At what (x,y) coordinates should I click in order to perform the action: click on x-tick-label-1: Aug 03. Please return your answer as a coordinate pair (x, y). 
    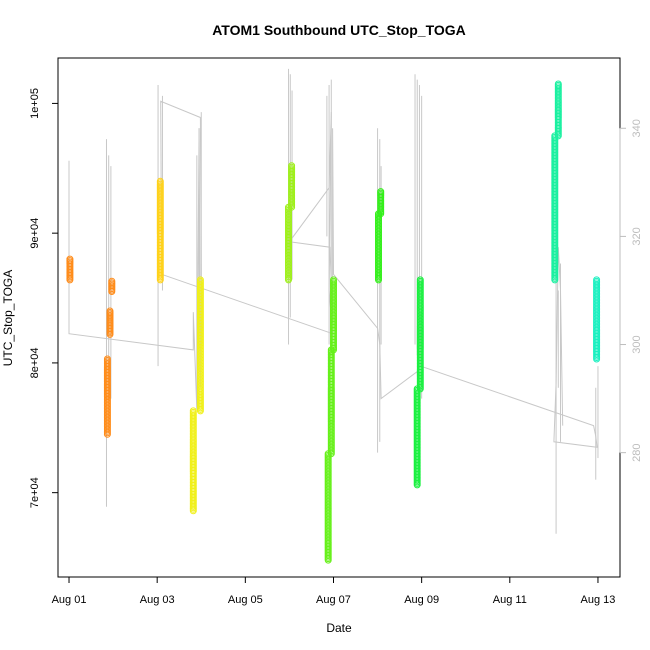
    Looking at the image, I should click on (157, 600).